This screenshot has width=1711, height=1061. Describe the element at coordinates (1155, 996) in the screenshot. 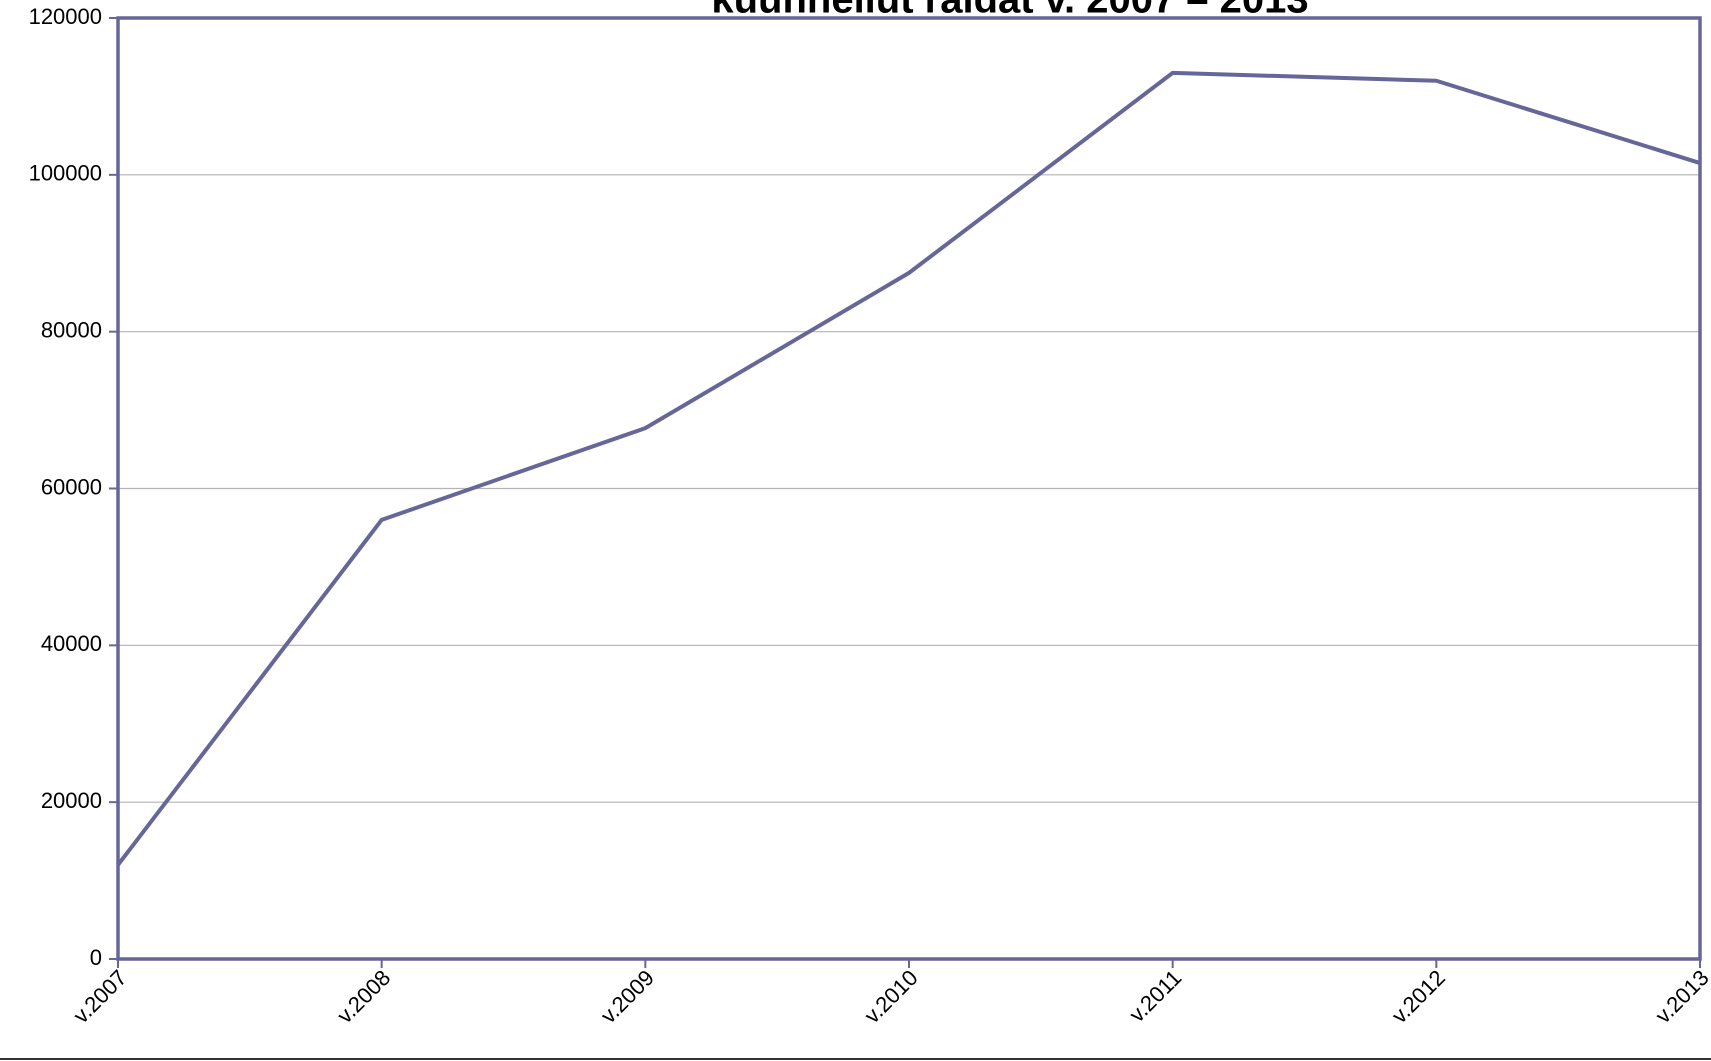

I see `x-tick-label: v.2011` at that location.